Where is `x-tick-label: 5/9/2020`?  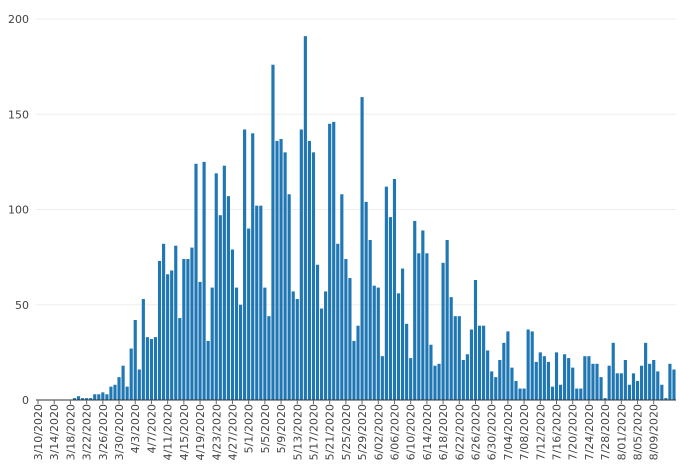
x-tick-label: 5/9/2020 is located at coordinates (281, 428).